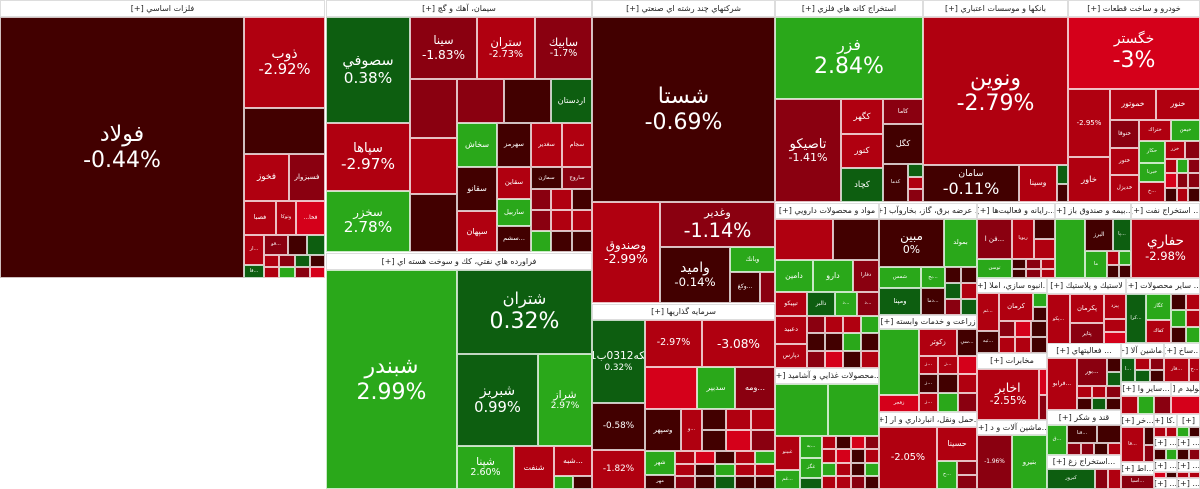 This screenshot has width=1200, height=489. Describe the element at coordinates (506, 48) in the screenshot. I see `stock-tile: ستران -2.73%` at that location.